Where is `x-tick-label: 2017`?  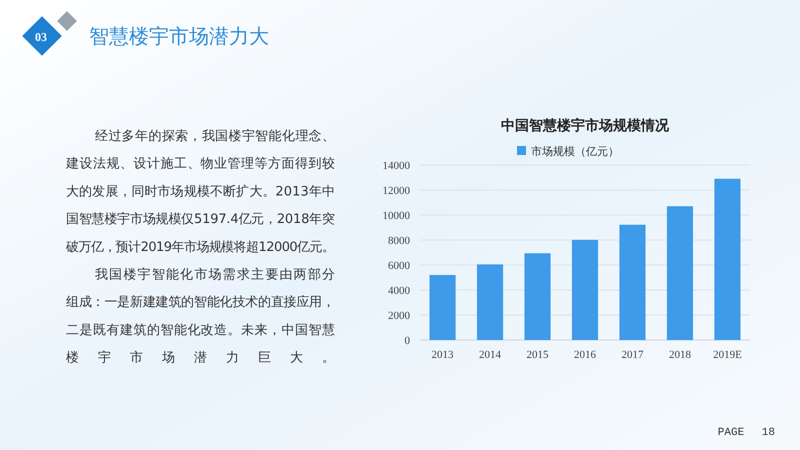
x-tick-label: 2017 is located at coordinates (632, 355).